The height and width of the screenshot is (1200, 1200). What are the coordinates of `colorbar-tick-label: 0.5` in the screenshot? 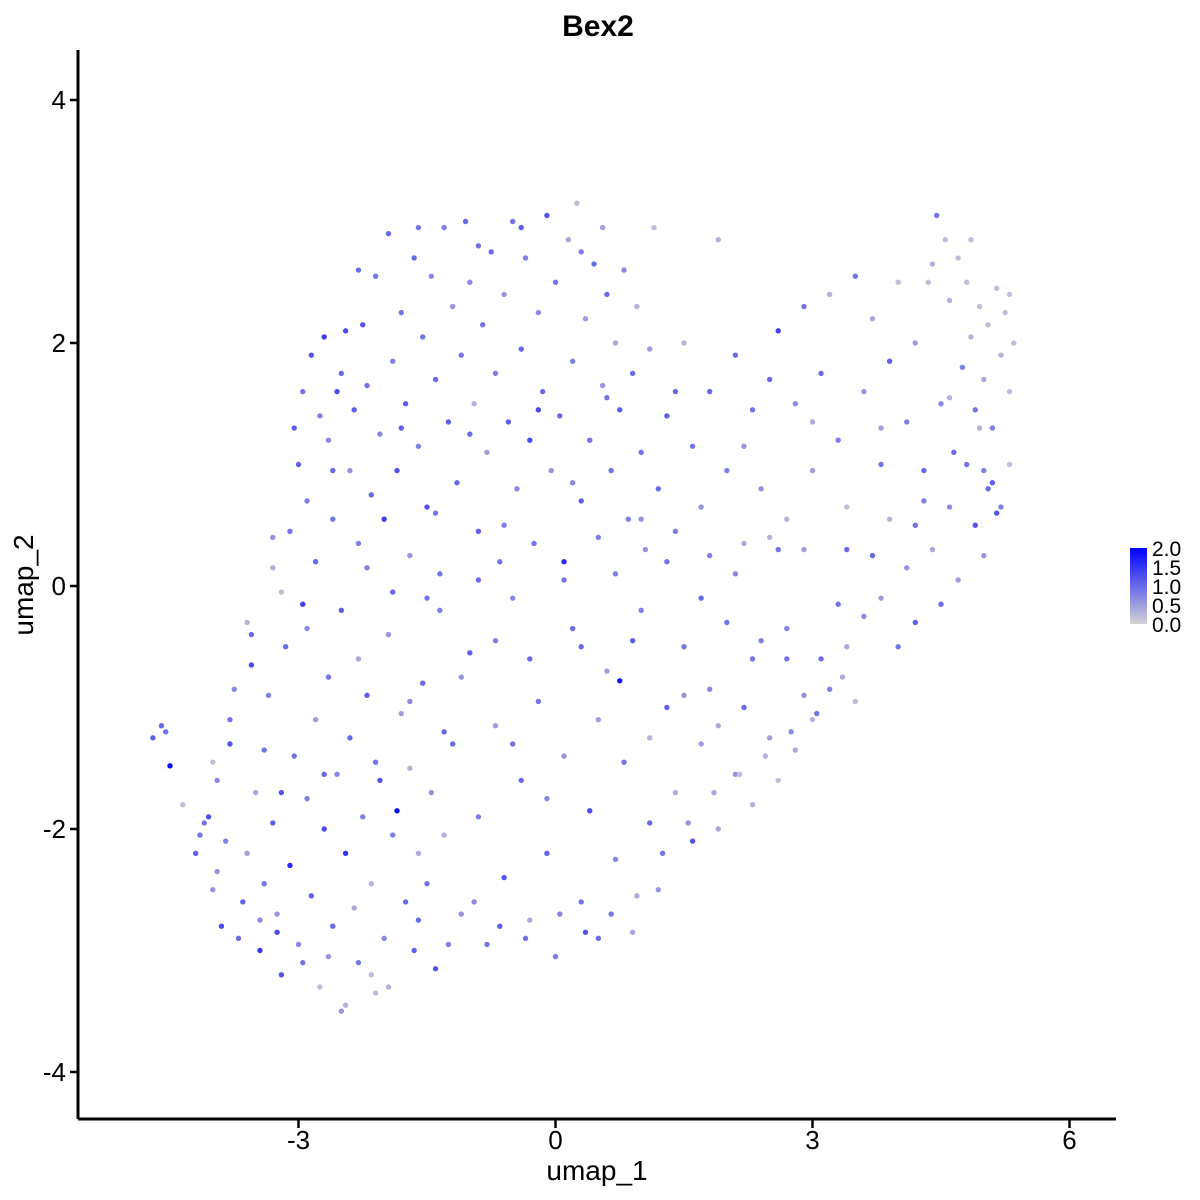 It's located at (1166, 606).